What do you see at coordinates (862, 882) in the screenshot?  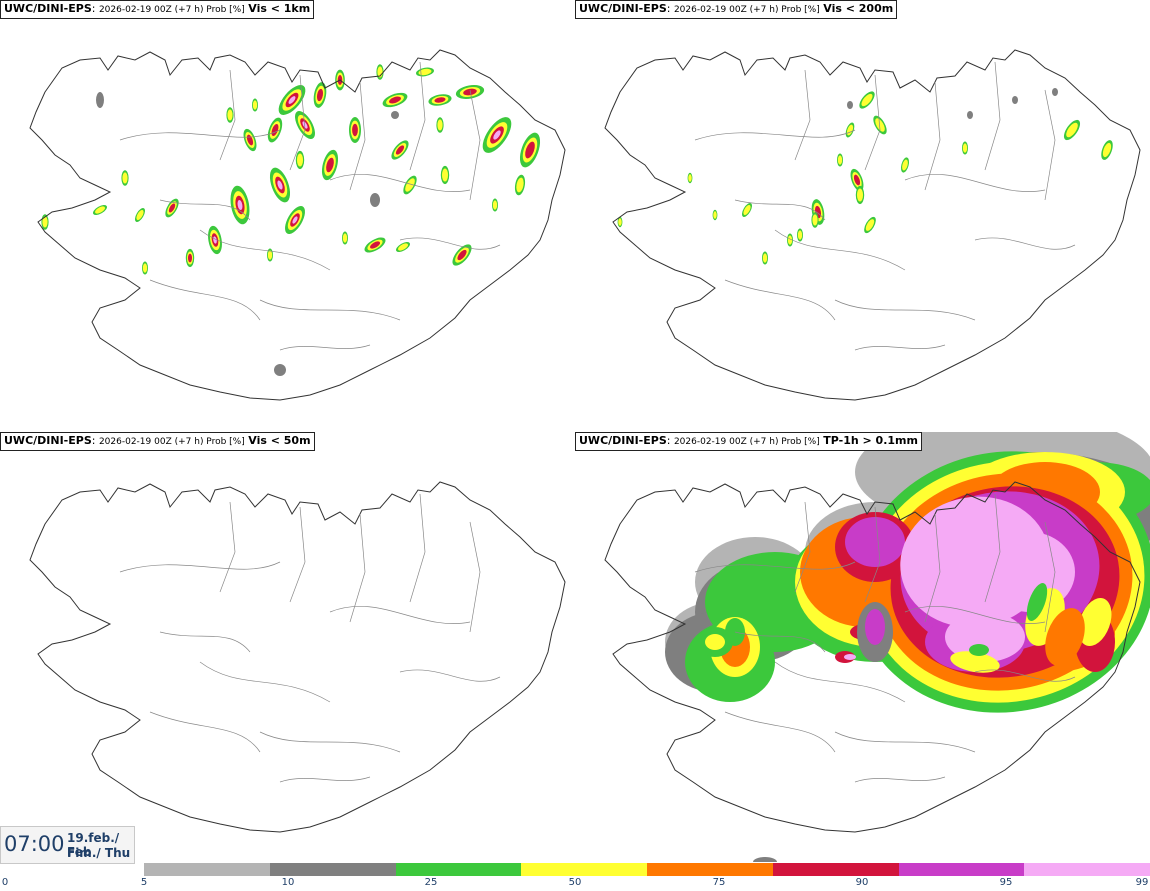 I see `colorbar-tick: 90` at bounding box center [862, 882].